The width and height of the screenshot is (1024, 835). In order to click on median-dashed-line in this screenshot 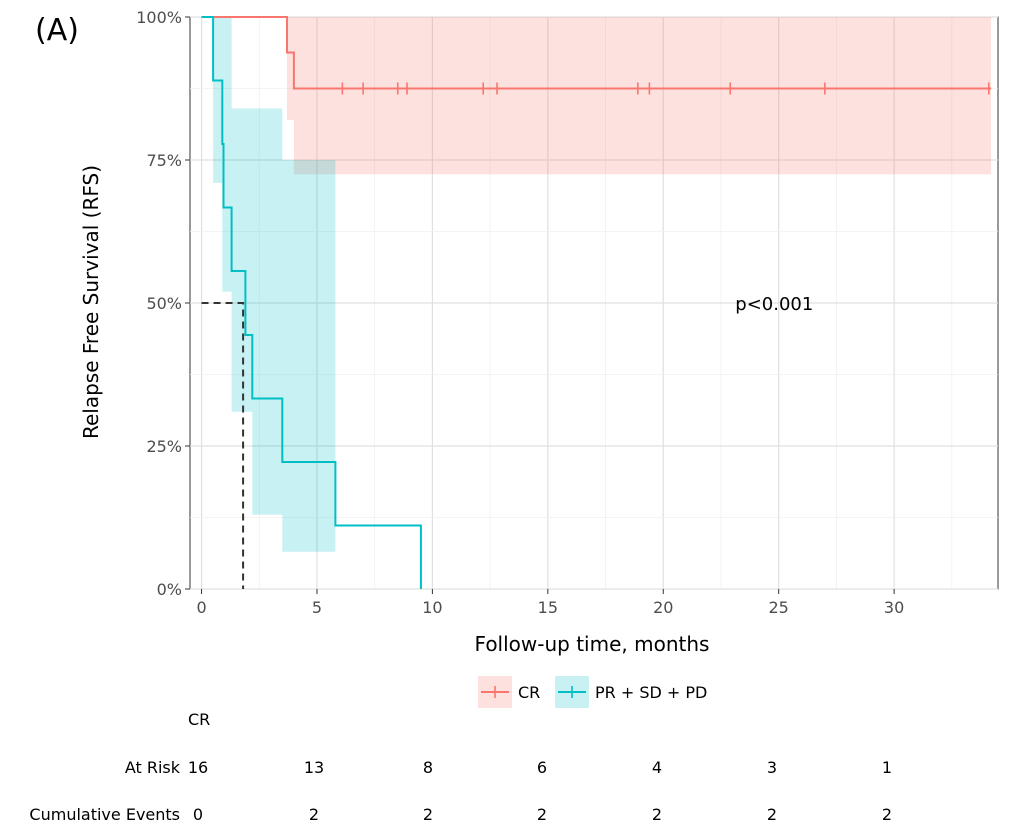, I will do `click(223, 445)`.